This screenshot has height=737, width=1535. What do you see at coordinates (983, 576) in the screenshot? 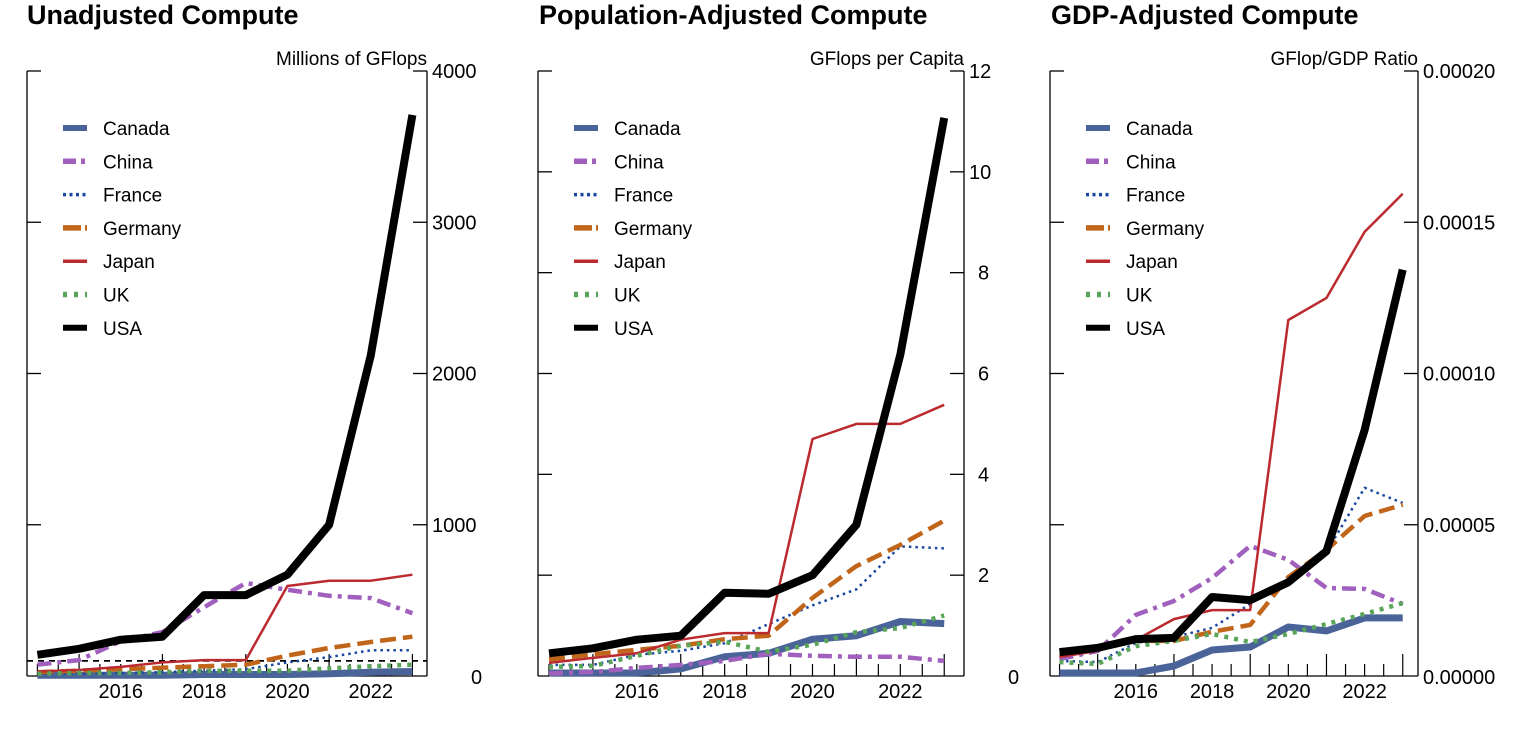
I see `y-tick-label: 2` at bounding box center [983, 576].